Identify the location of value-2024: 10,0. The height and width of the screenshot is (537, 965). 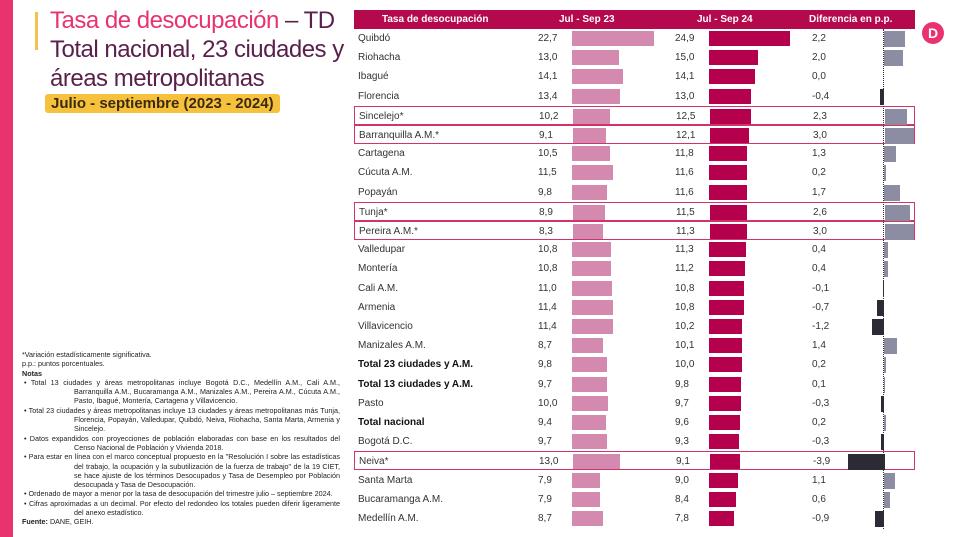
(685, 365).